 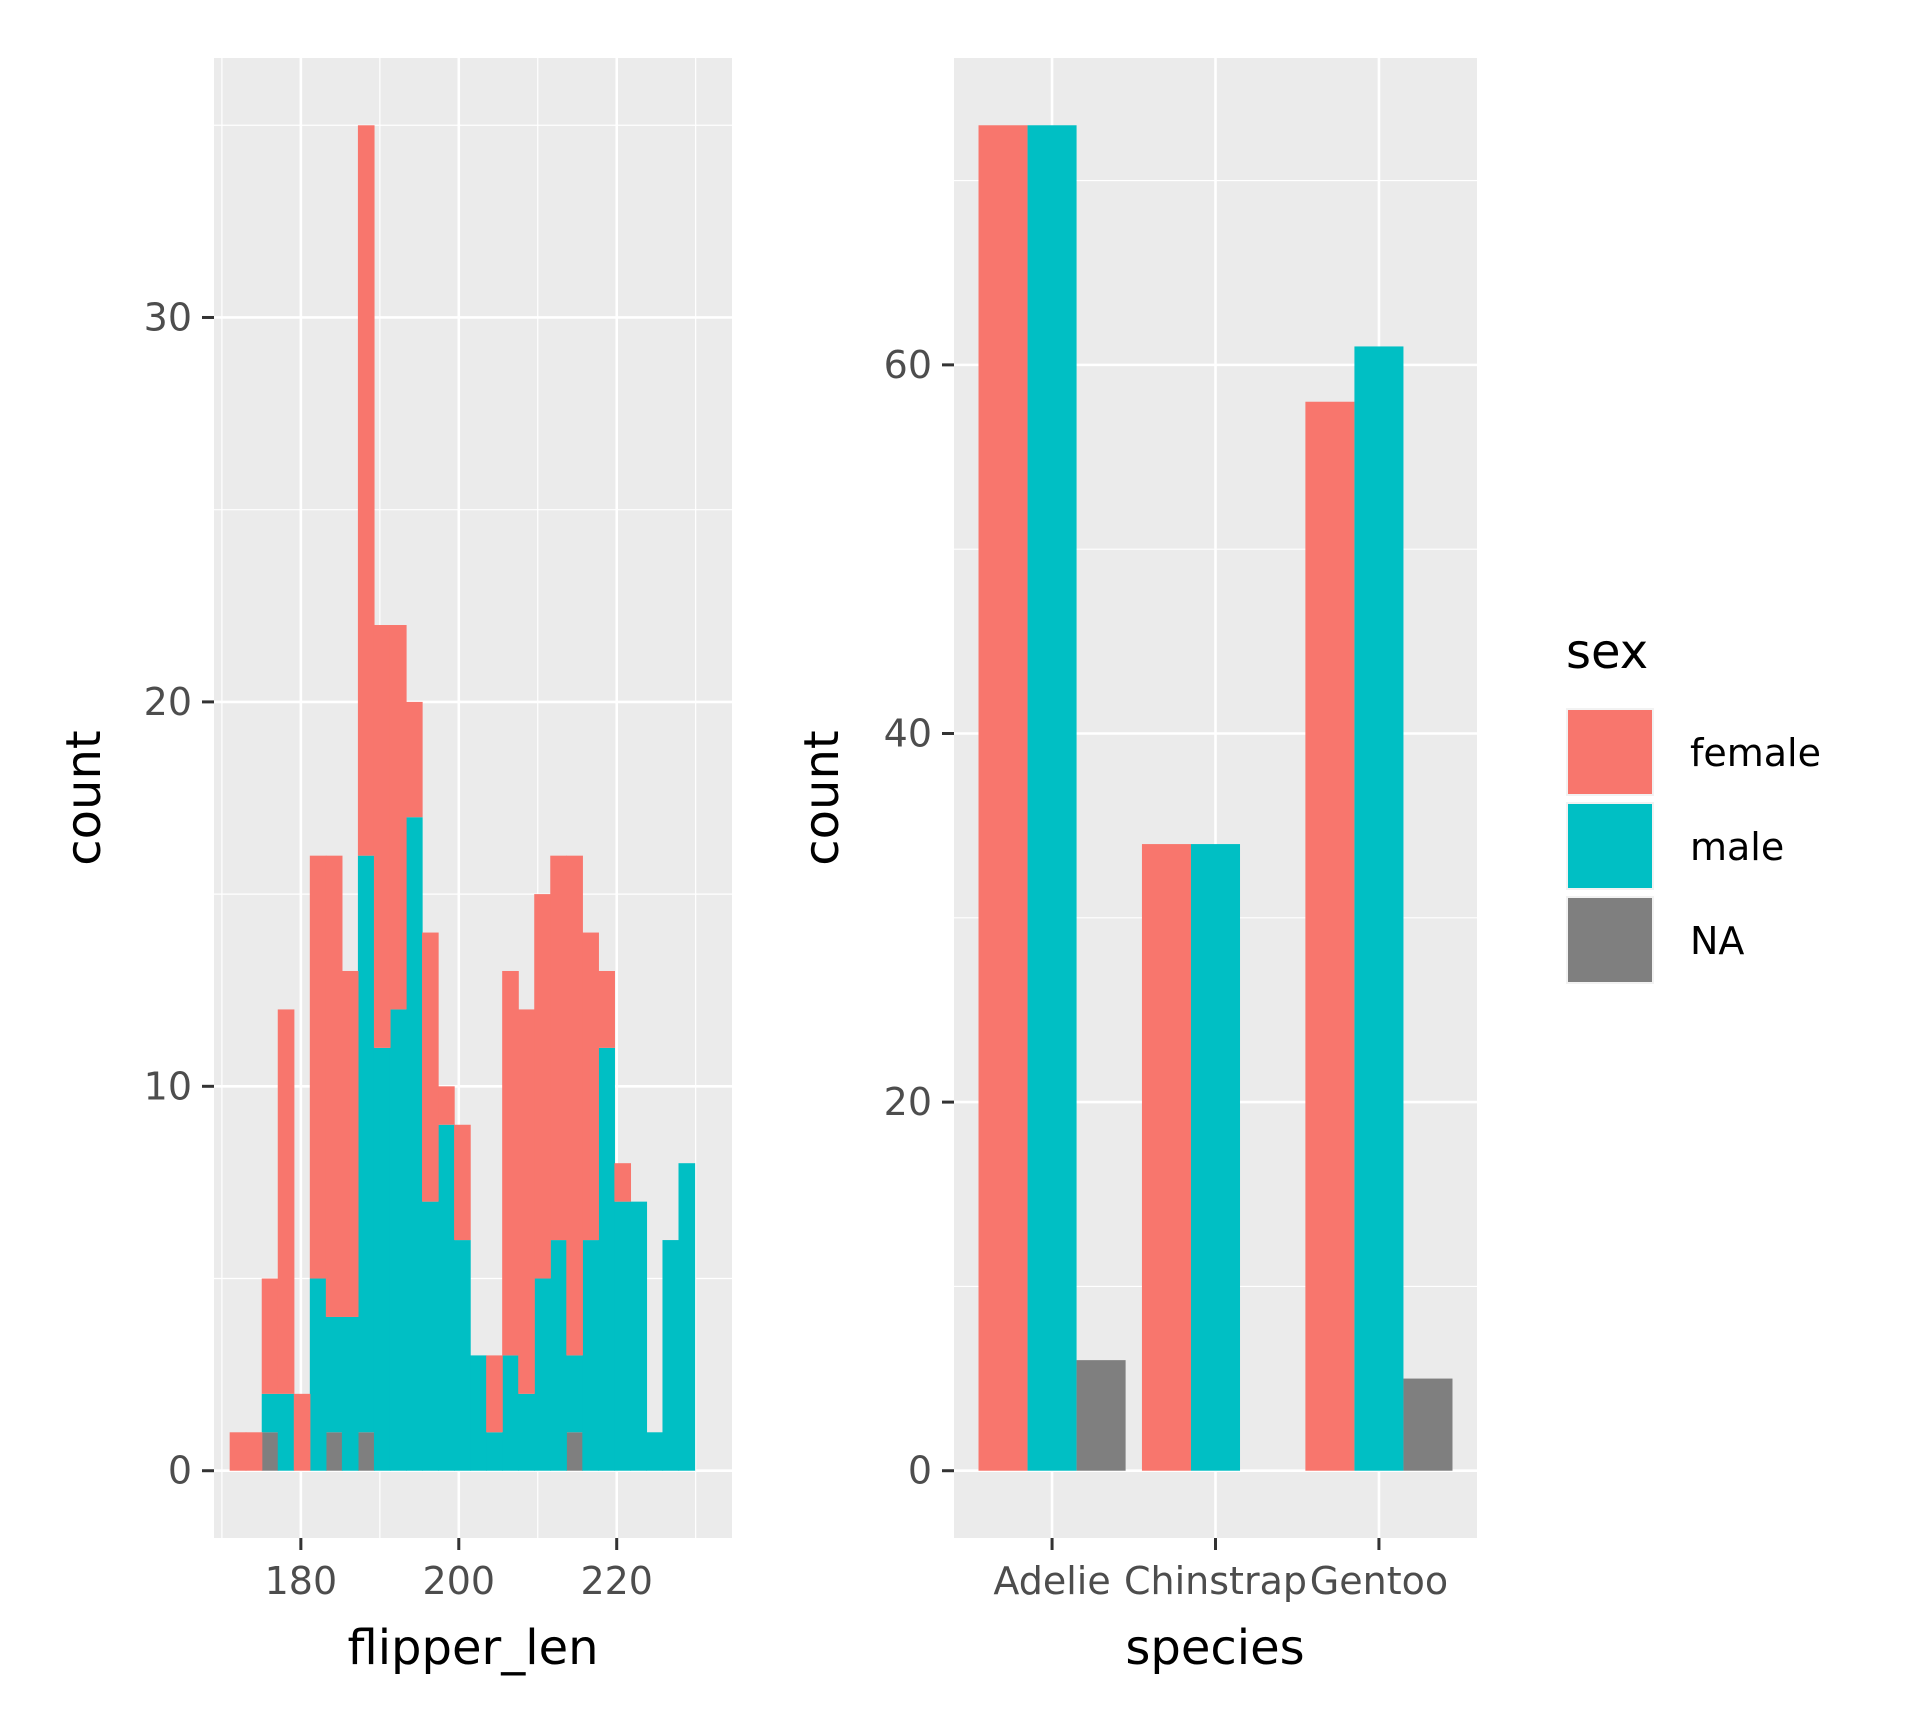 What do you see at coordinates (1379, 1581) in the screenshot?
I see `species-x-tick-label: Gentoo` at bounding box center [1379, 1581].